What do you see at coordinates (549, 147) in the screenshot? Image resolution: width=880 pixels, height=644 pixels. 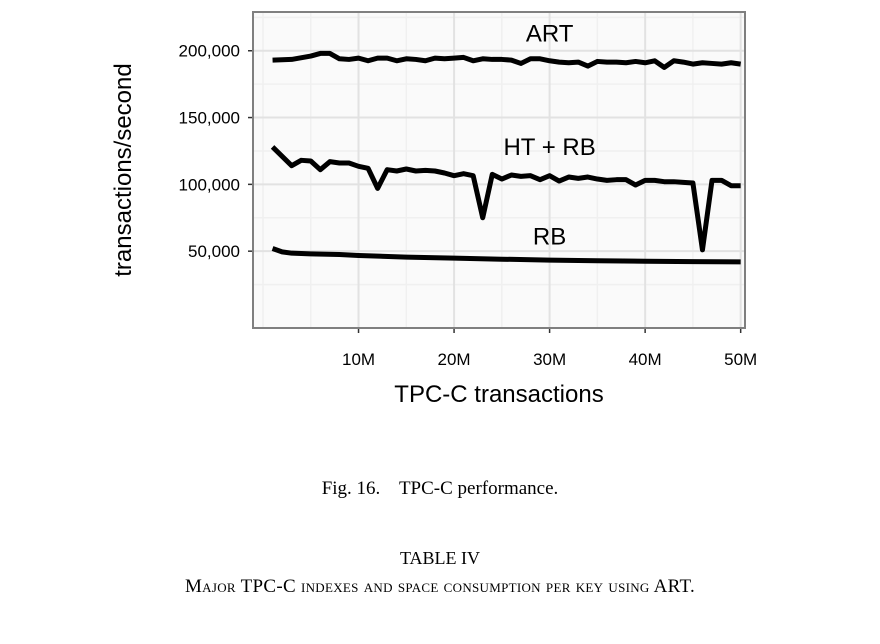 I see `series-label: HT + RB` at bounding box center [549, 147].